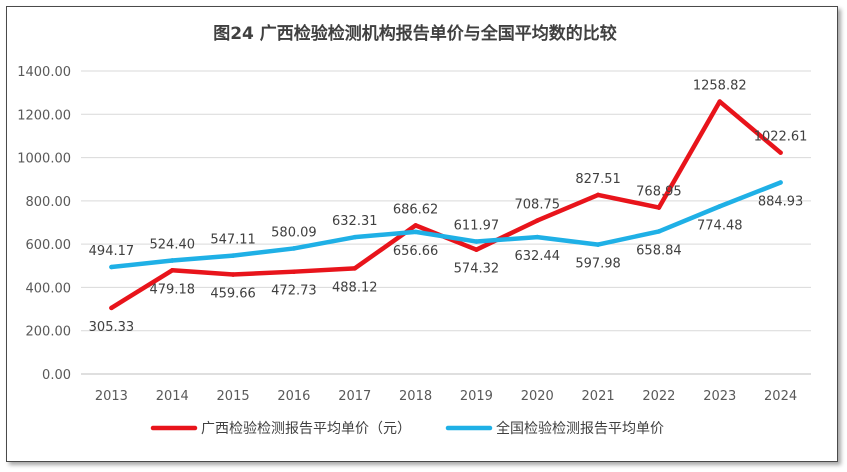 The width and height of the screenshot is (847, 472). Describe the element at coordinates (44, 159) in the screenshot. I see `y-tick-label: 1000.00` at that location.